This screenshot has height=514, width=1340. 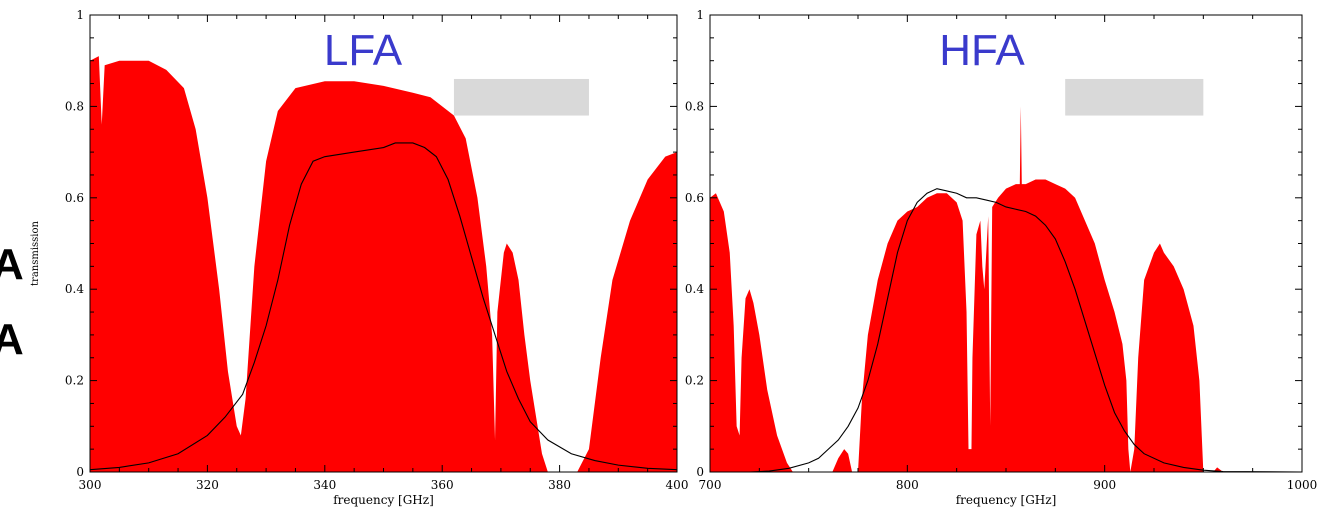 I want to click on lfa-y-tick-label: 0.8, so click(x=74, y=106).